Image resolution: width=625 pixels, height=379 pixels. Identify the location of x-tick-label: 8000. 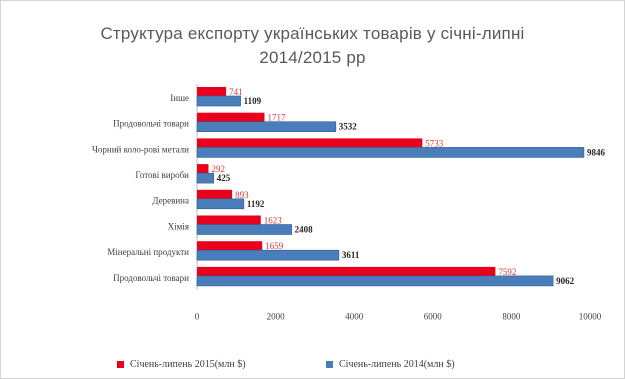
(511, 317).